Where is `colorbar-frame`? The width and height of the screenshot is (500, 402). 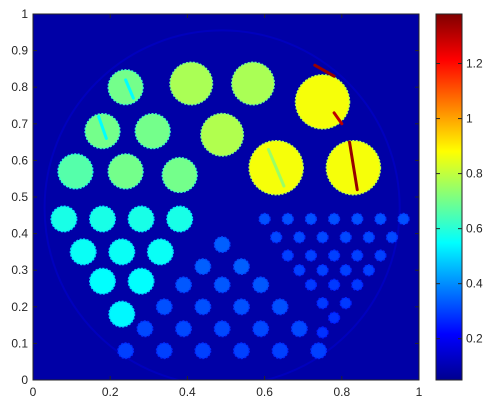
colorbar-frame is located at coordinates (449, 197).